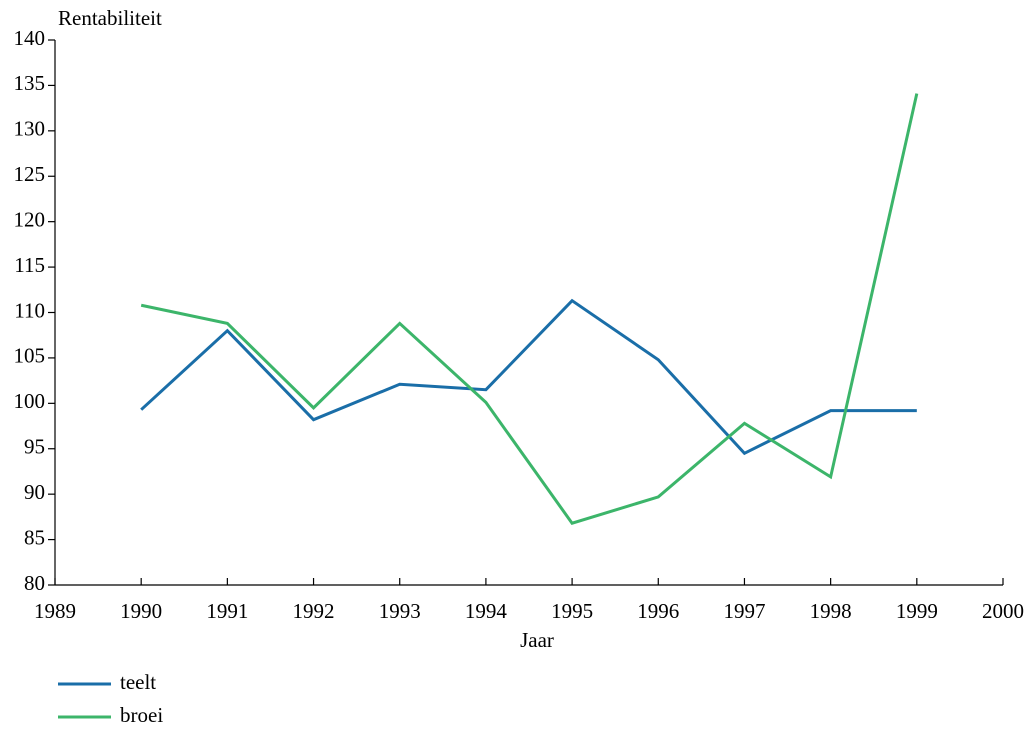  I want to click on x-tick-label: 1993, so click(400, 611).